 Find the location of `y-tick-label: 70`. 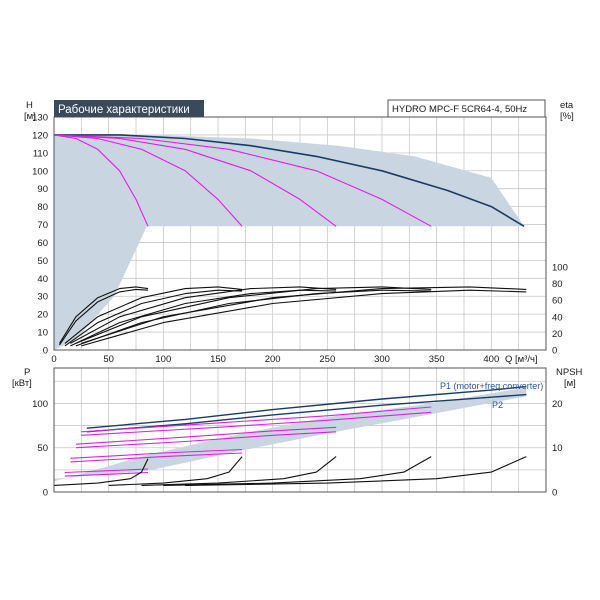

y-tick-label: 70 is located at coordinates (42, 225).